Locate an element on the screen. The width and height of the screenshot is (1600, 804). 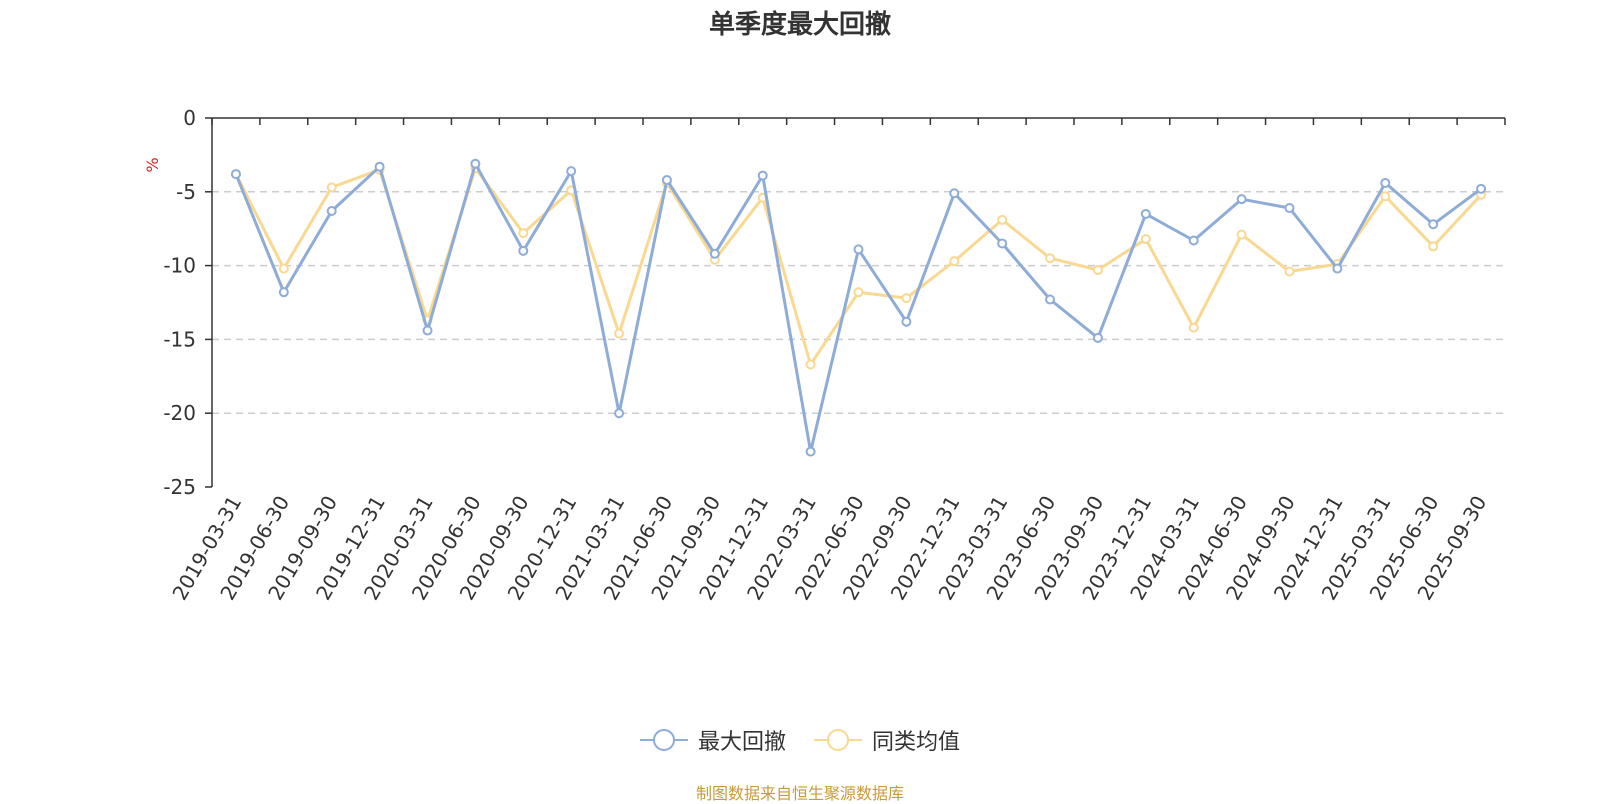
y-tick-label: 0 is located at coordinates (189, 118).